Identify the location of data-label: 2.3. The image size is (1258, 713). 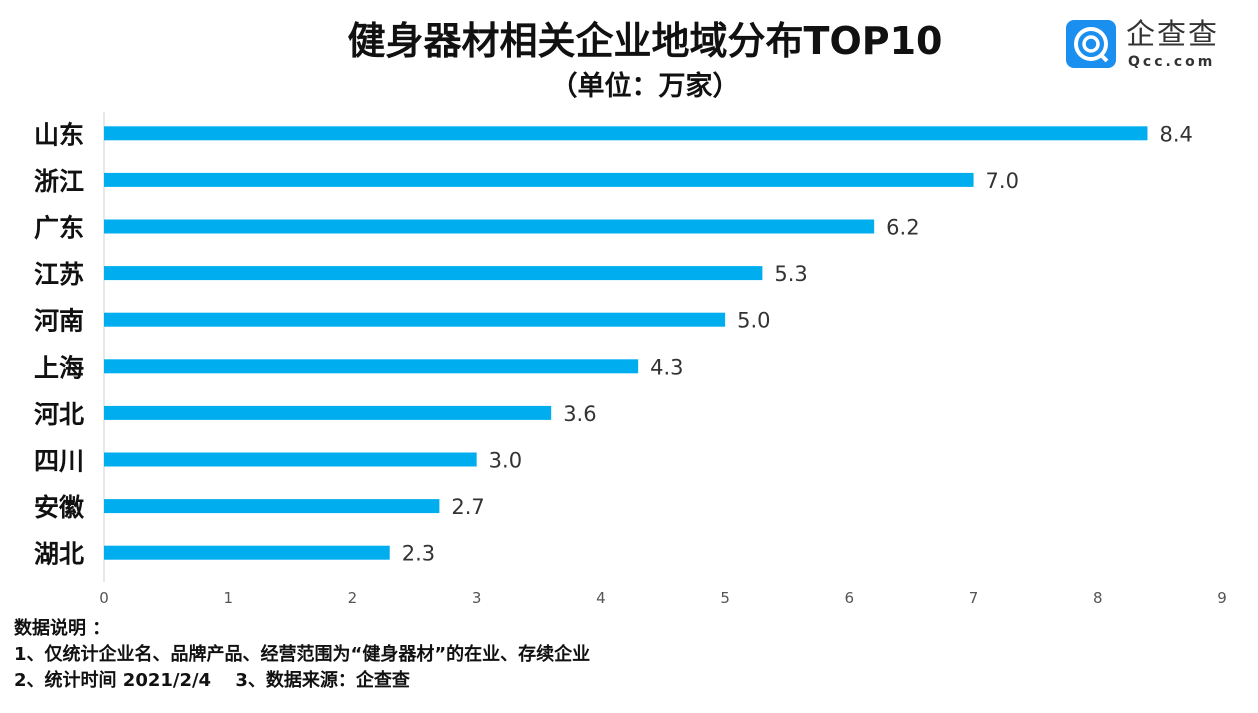
(418, 554).